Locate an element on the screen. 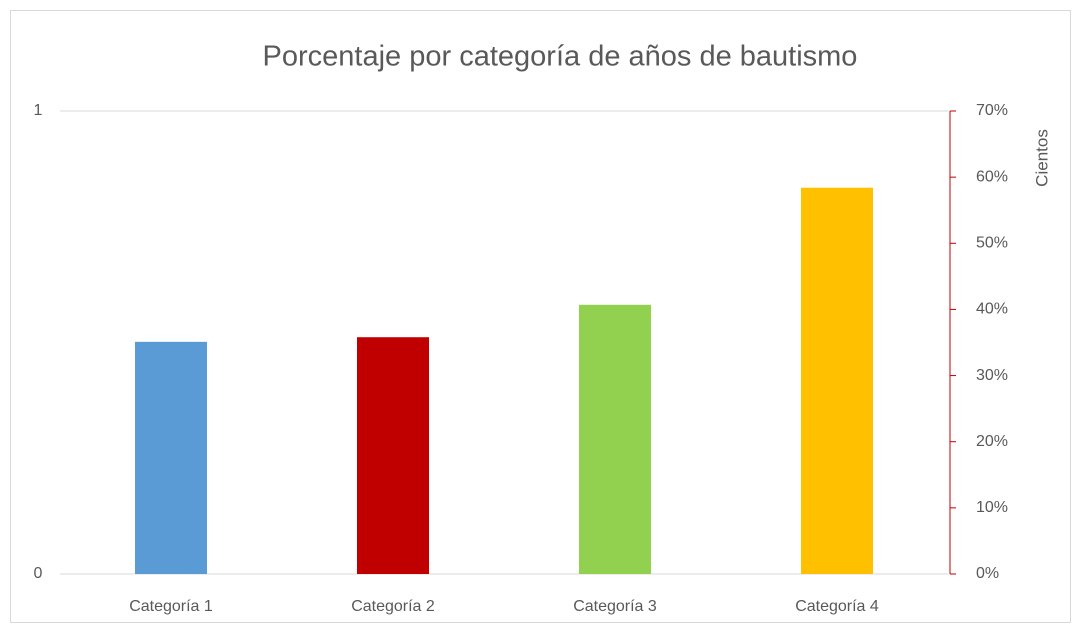  y2-tick-label: 50% is located at coordinates (992, 243).